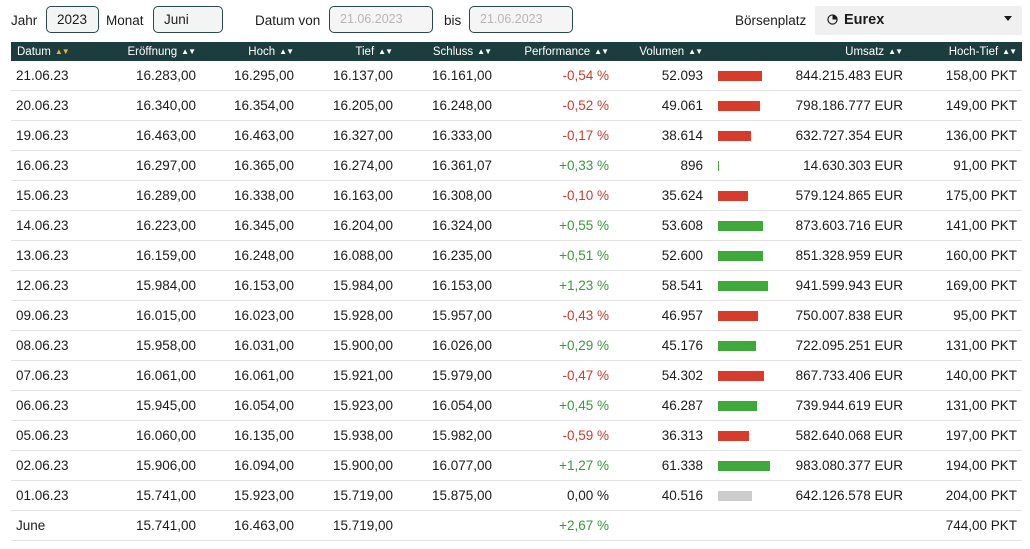  I want to click on exchange-label: Börsenplatz, so click(771, 20).